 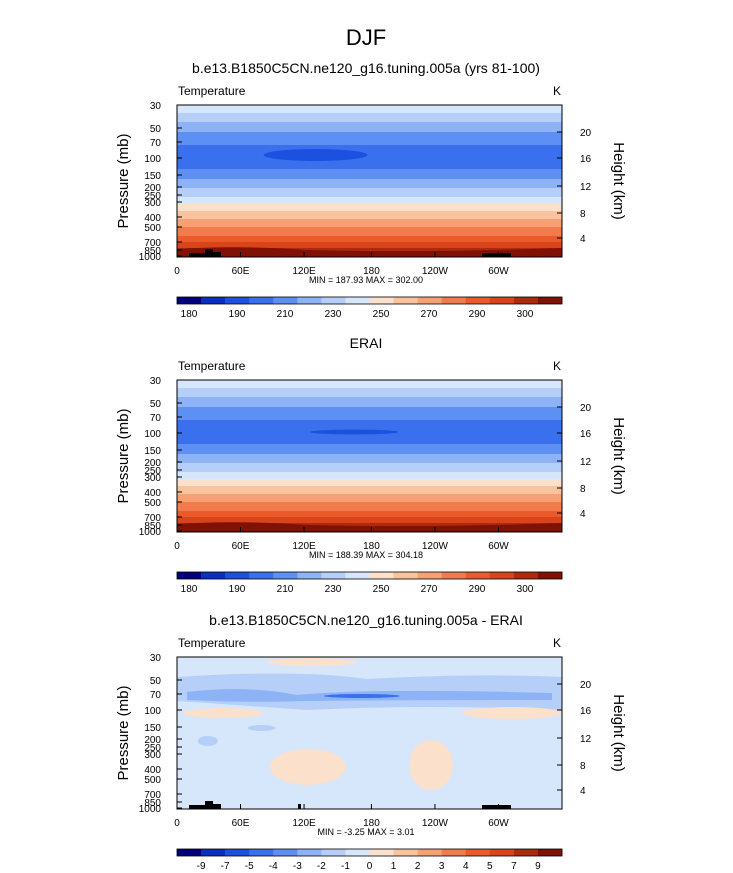 What do you see at coordinates (321, 866) in the screenshot?
I see `colorbar-label: -2` at bounding box center [321, 866].